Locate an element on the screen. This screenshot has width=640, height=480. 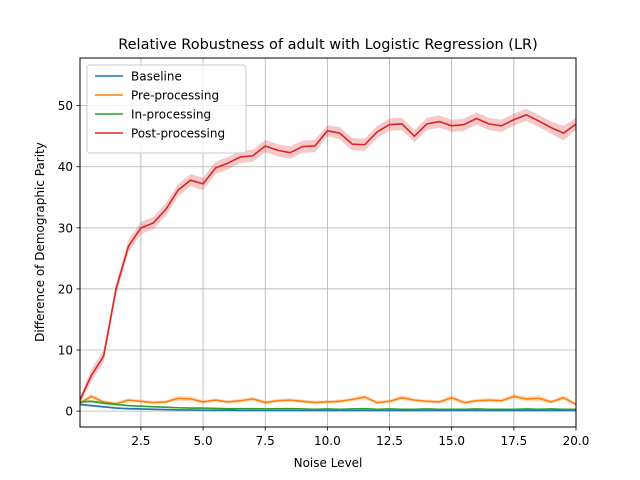
x-axis-label: Noise Level is located at coordinates (328, 463).